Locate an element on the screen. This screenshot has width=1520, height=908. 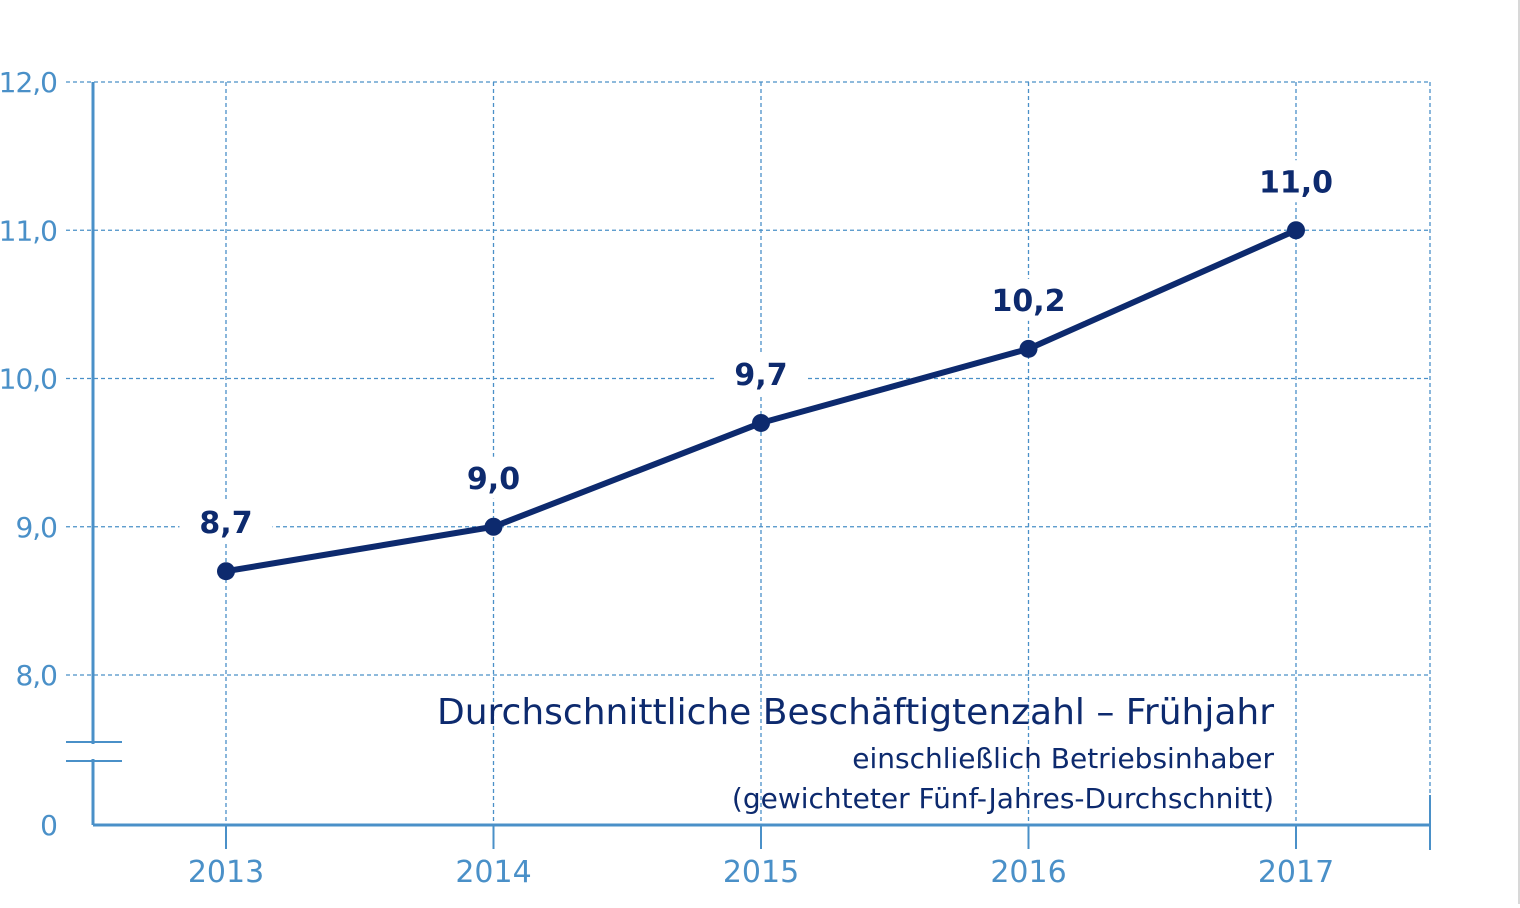
y-tick-label: 9,0 is located at coordinates (36, 527).